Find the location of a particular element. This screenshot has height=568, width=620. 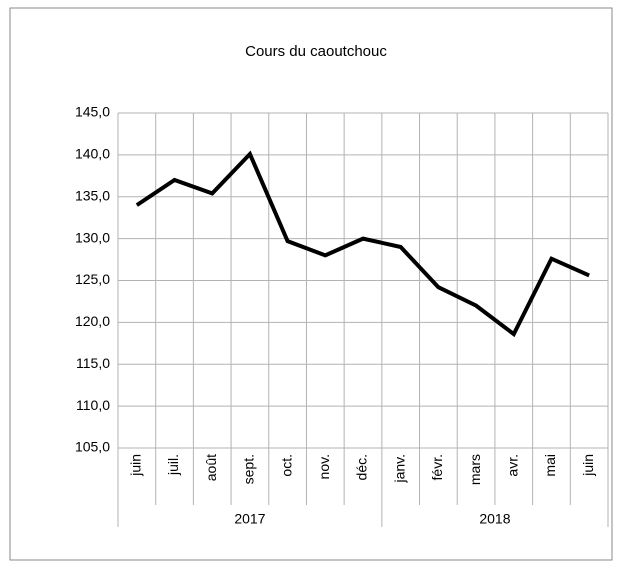

x-tick-label: sept. is located at coordinates (249, 469).